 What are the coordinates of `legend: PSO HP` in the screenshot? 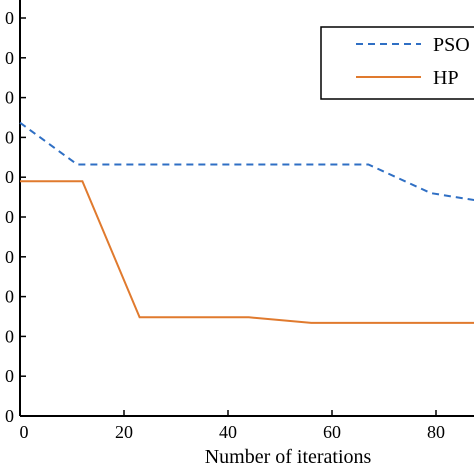 It's located at (397, 63).